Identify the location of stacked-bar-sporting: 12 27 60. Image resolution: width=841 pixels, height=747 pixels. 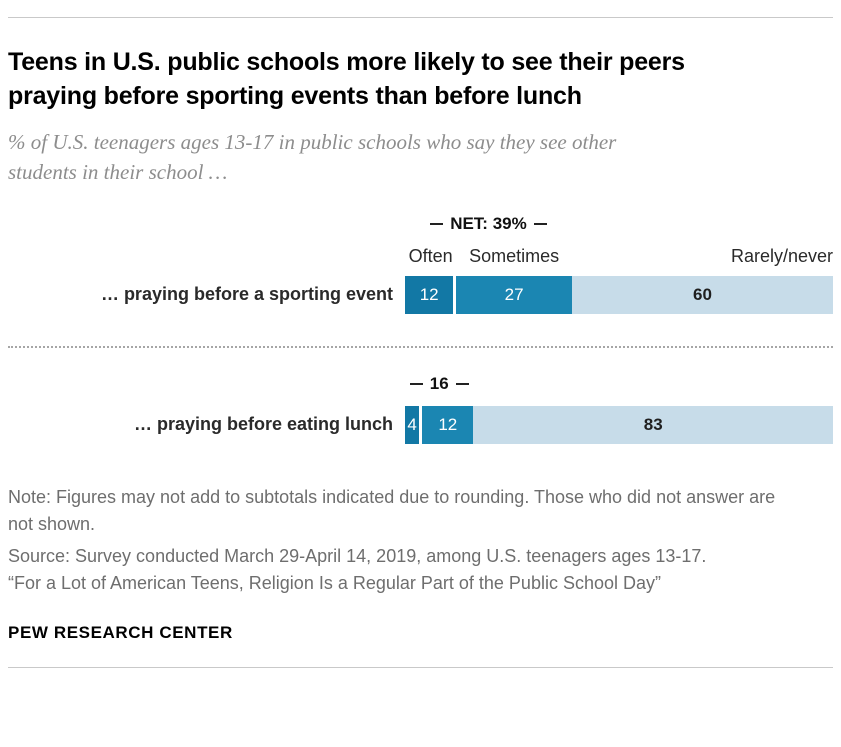
(619, 294).